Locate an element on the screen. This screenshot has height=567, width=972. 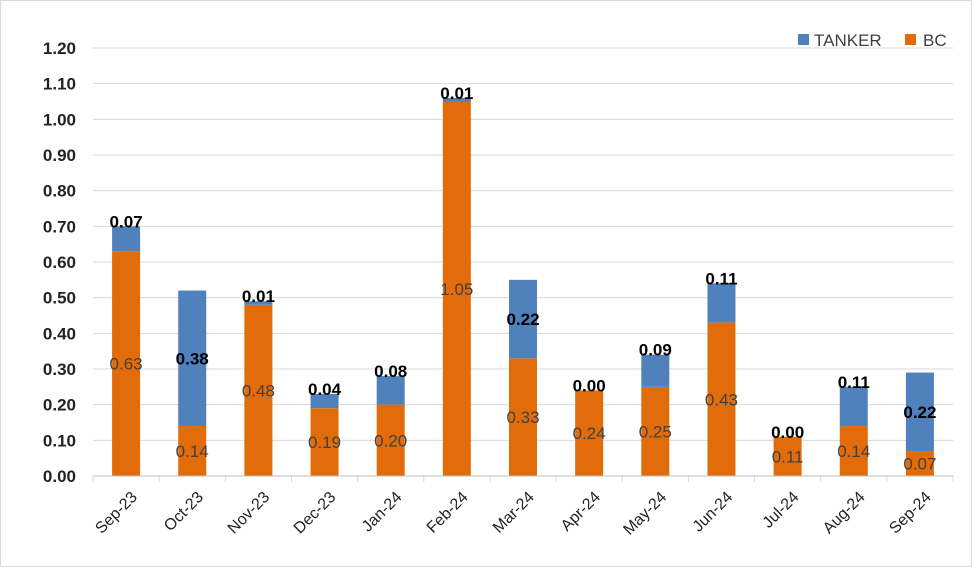
data-label-tanker: 0.38 is located at coordinates (192, 358).